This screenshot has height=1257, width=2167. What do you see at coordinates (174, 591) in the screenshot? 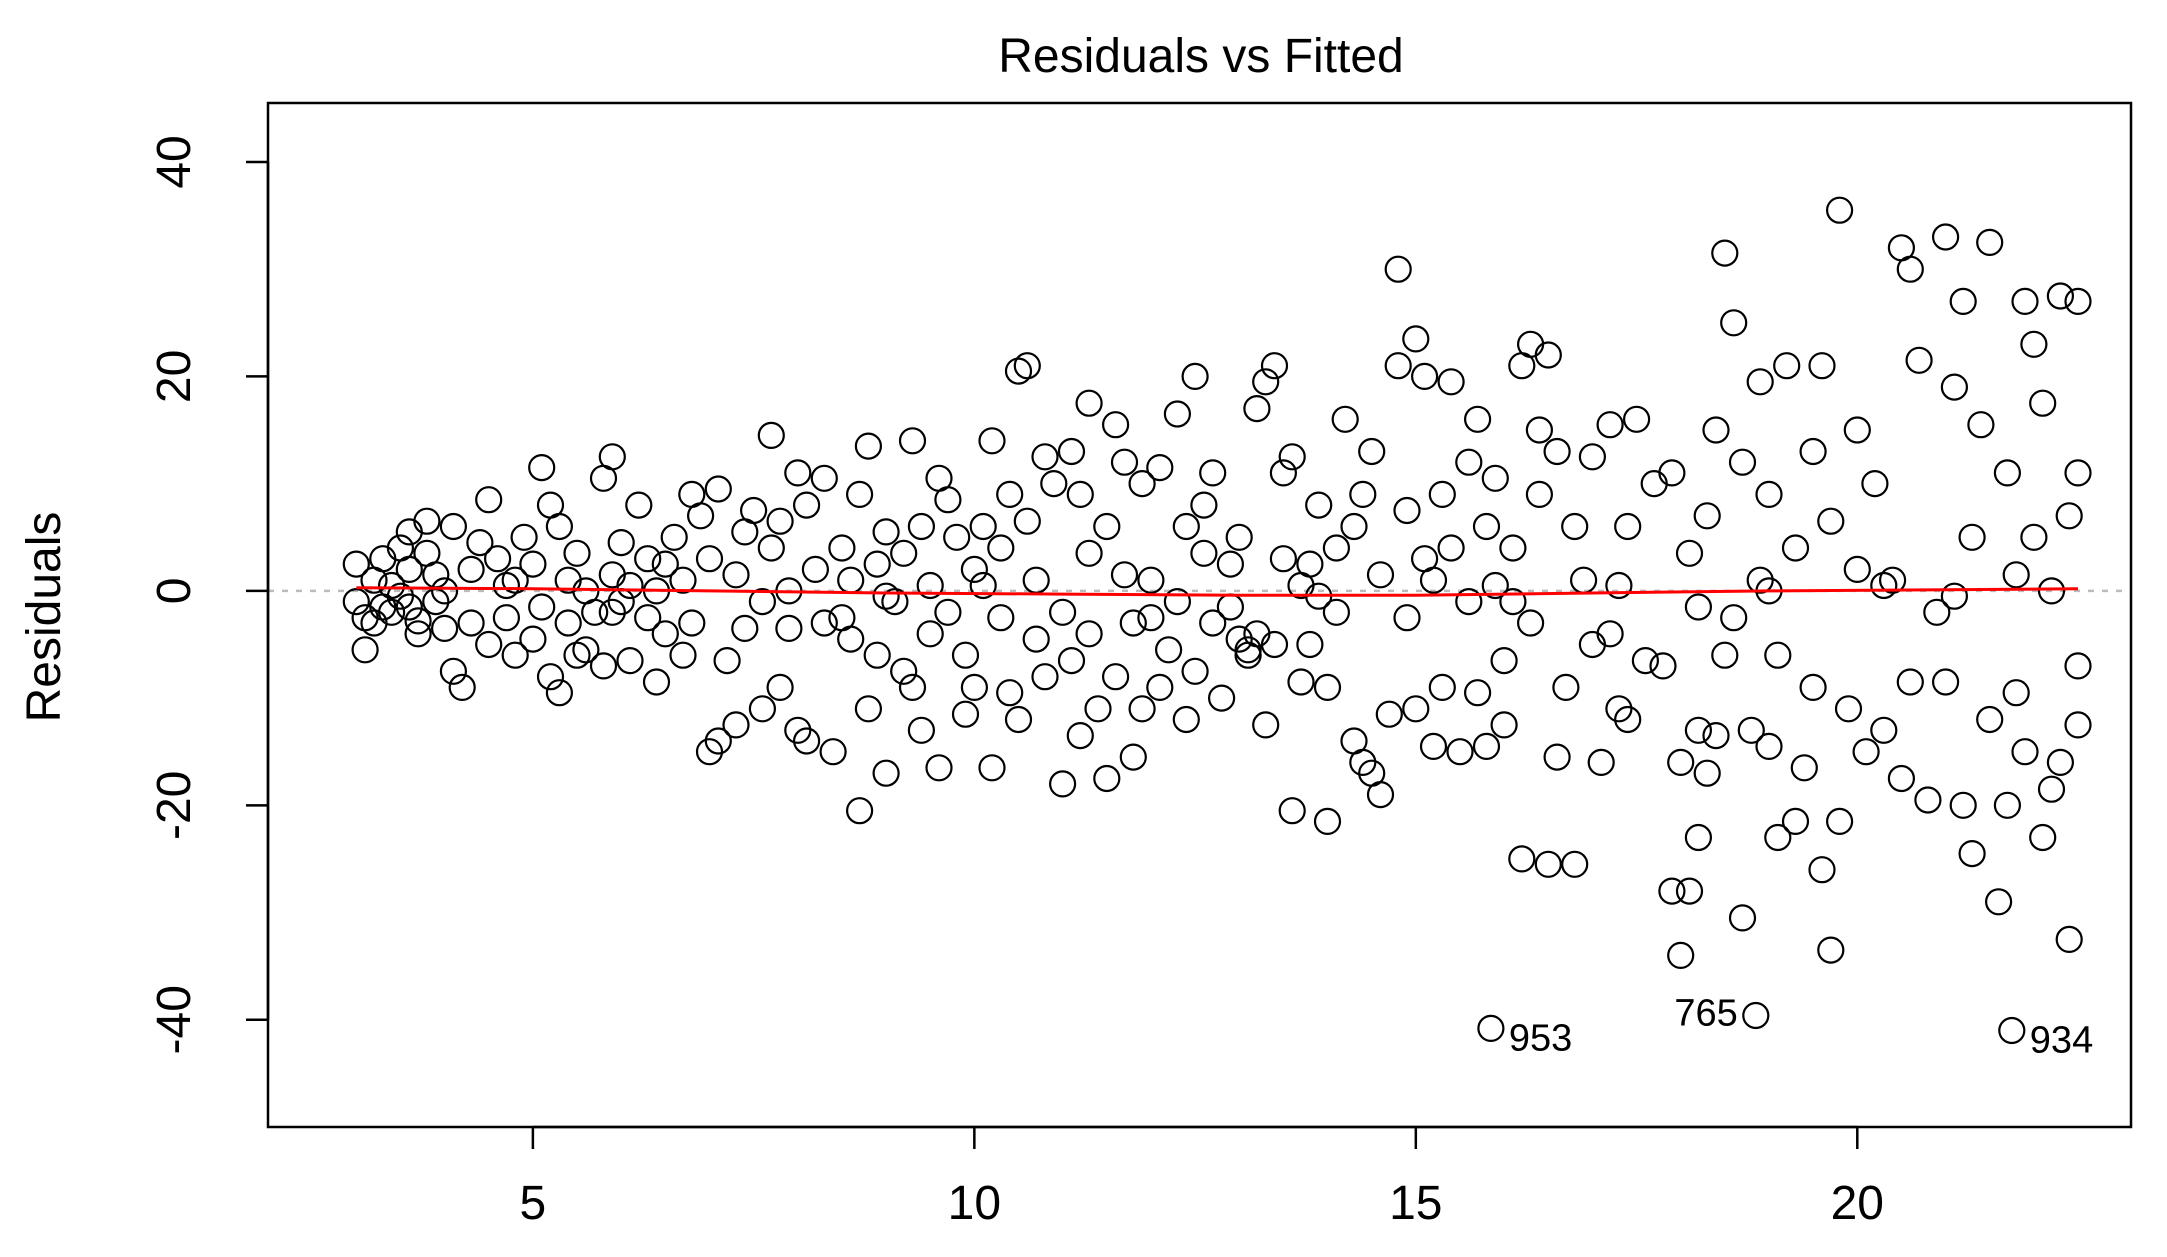
I see `y-tick-label: 0` at bounding box center [174, 591].